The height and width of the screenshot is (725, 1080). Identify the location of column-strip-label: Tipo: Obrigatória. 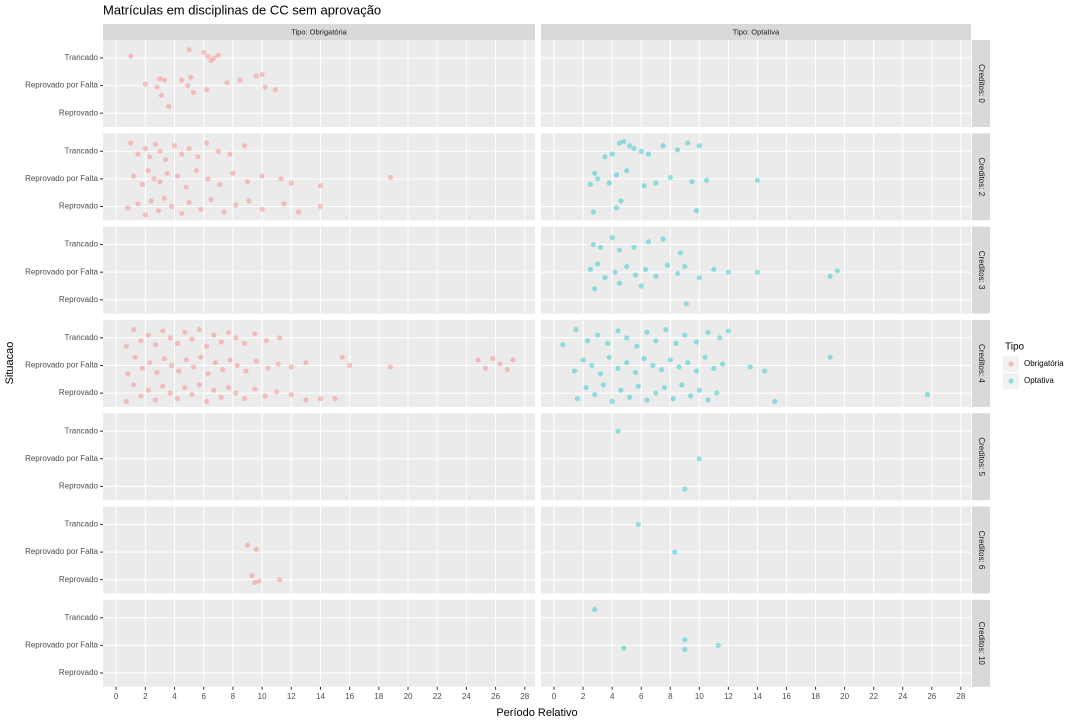
(319, 31).